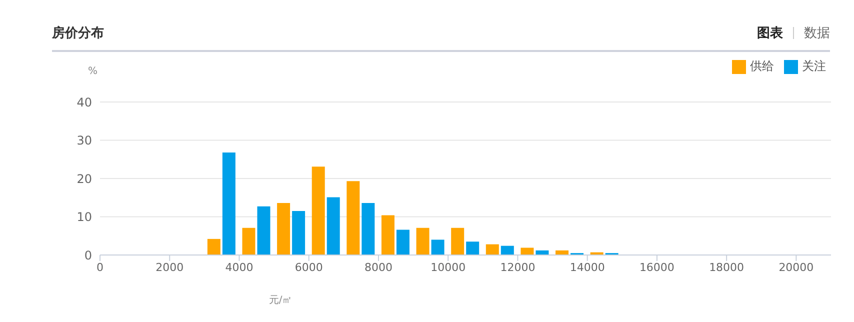  I want to click on x-tick-label: 0, so click(100, 267).